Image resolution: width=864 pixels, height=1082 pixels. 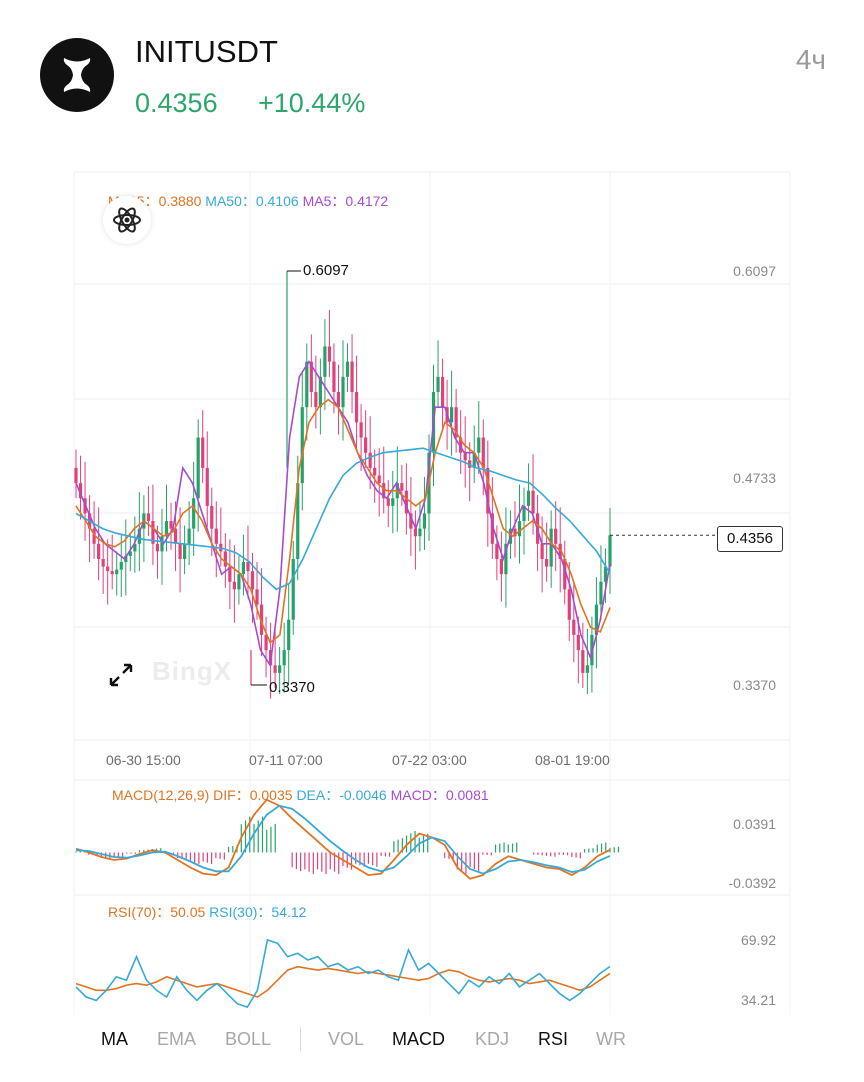 I want to click on tab-divider, so click(x=300, y=1039).